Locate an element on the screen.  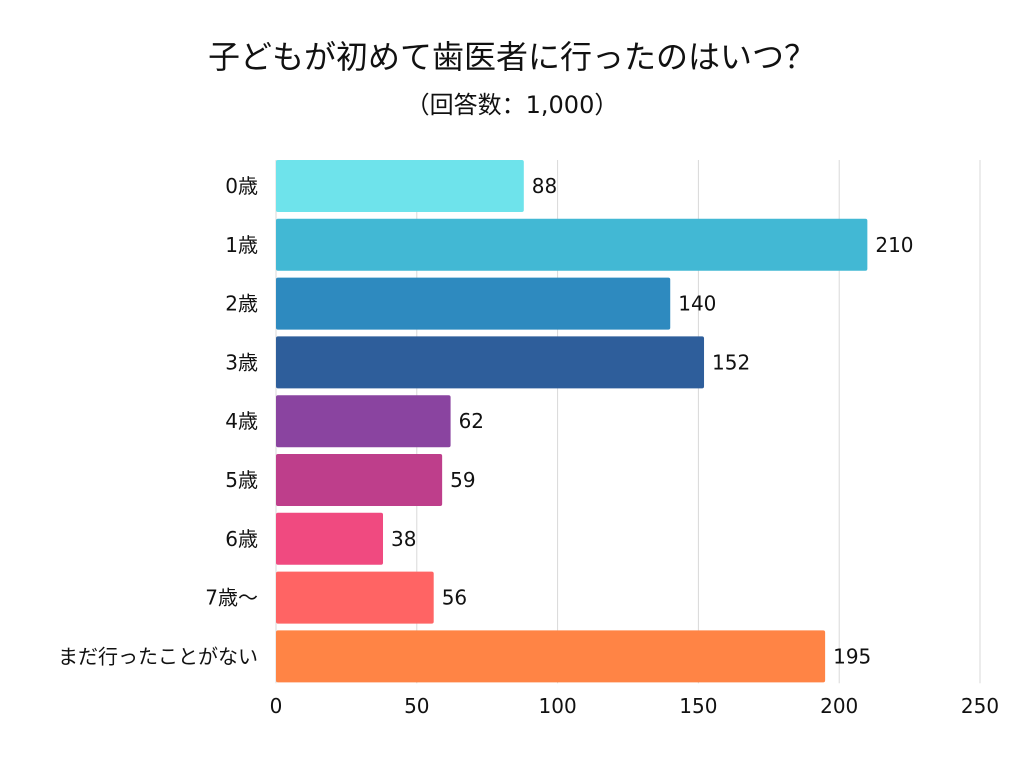
value-label-5: 59 is located at coordinates (462, 480).